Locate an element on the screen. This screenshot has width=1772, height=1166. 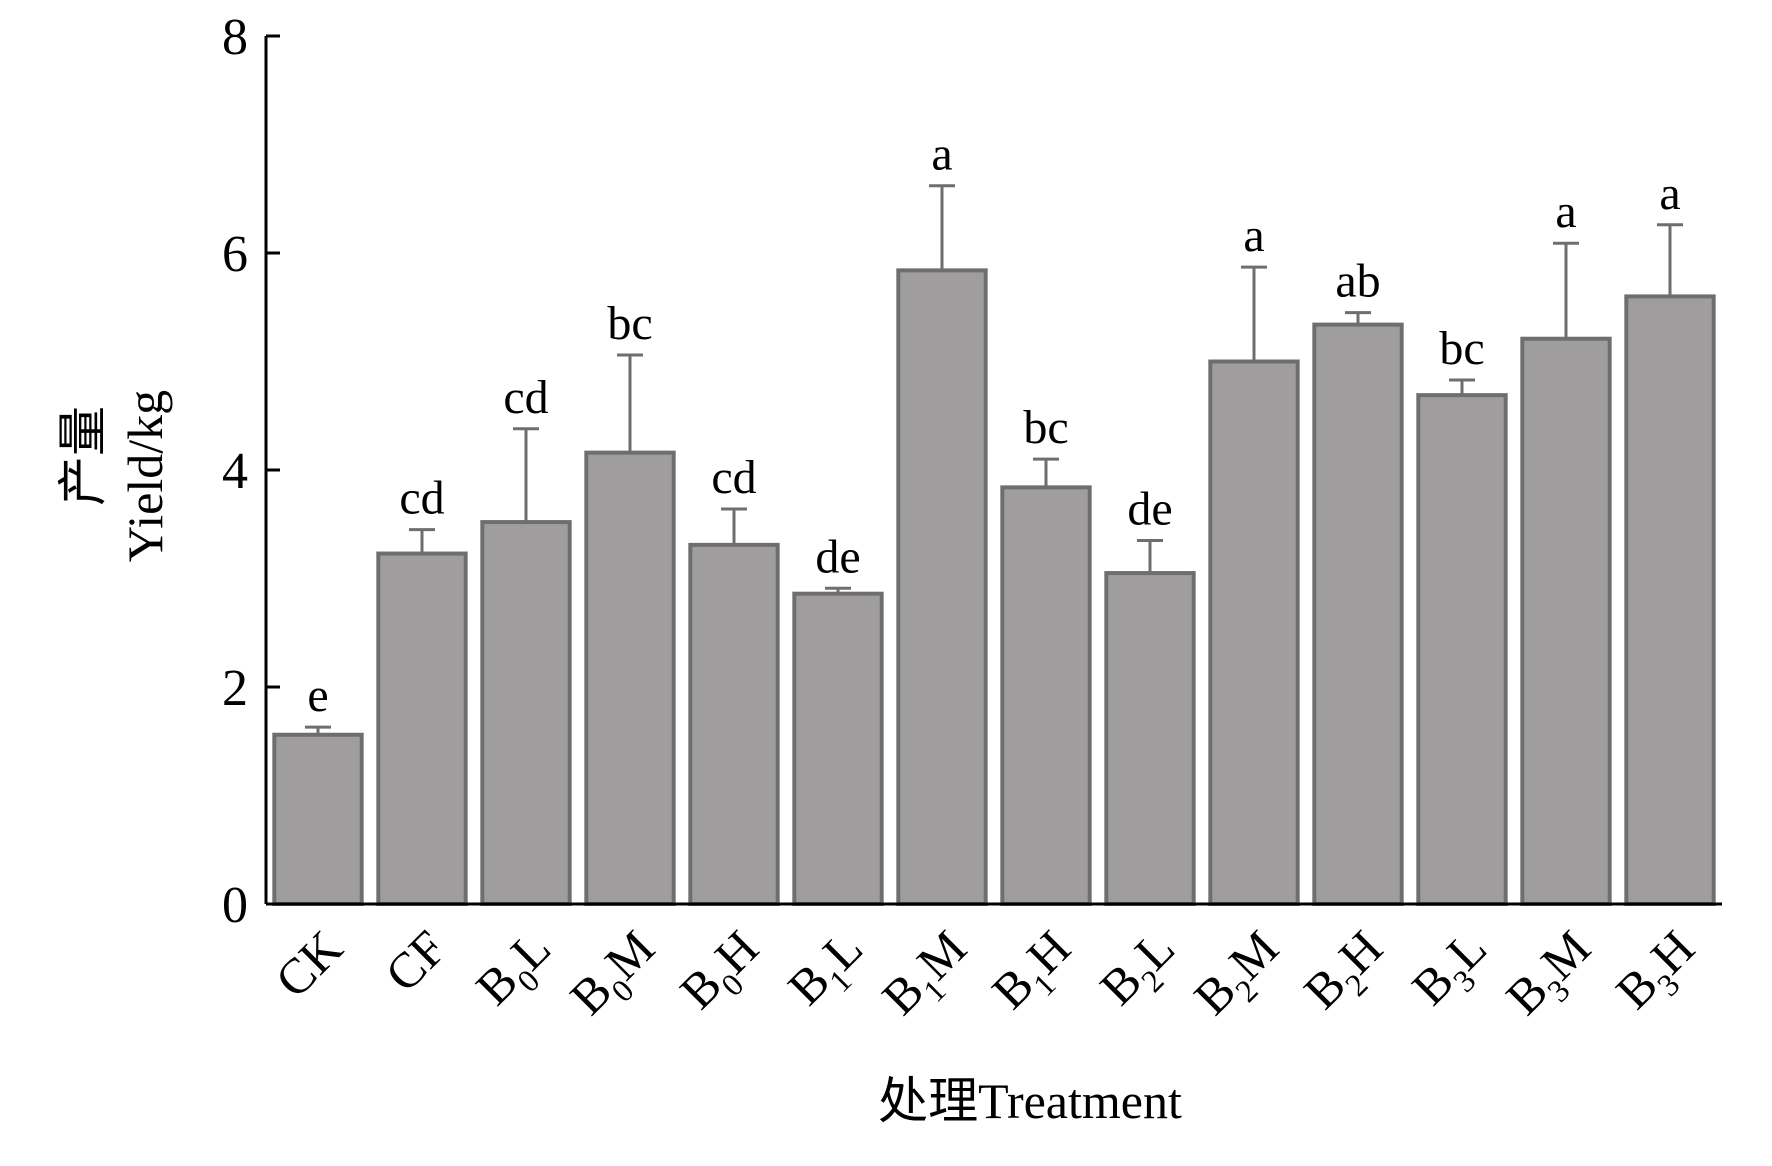
significance-letter: e is located at coordinates (317, 695).